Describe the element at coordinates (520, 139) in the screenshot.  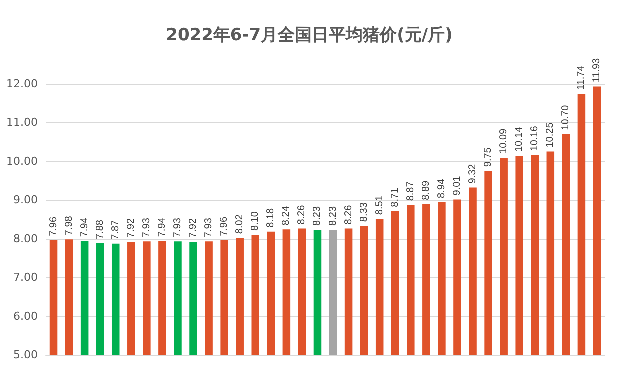
I see `data-label: 10.14` at that location.